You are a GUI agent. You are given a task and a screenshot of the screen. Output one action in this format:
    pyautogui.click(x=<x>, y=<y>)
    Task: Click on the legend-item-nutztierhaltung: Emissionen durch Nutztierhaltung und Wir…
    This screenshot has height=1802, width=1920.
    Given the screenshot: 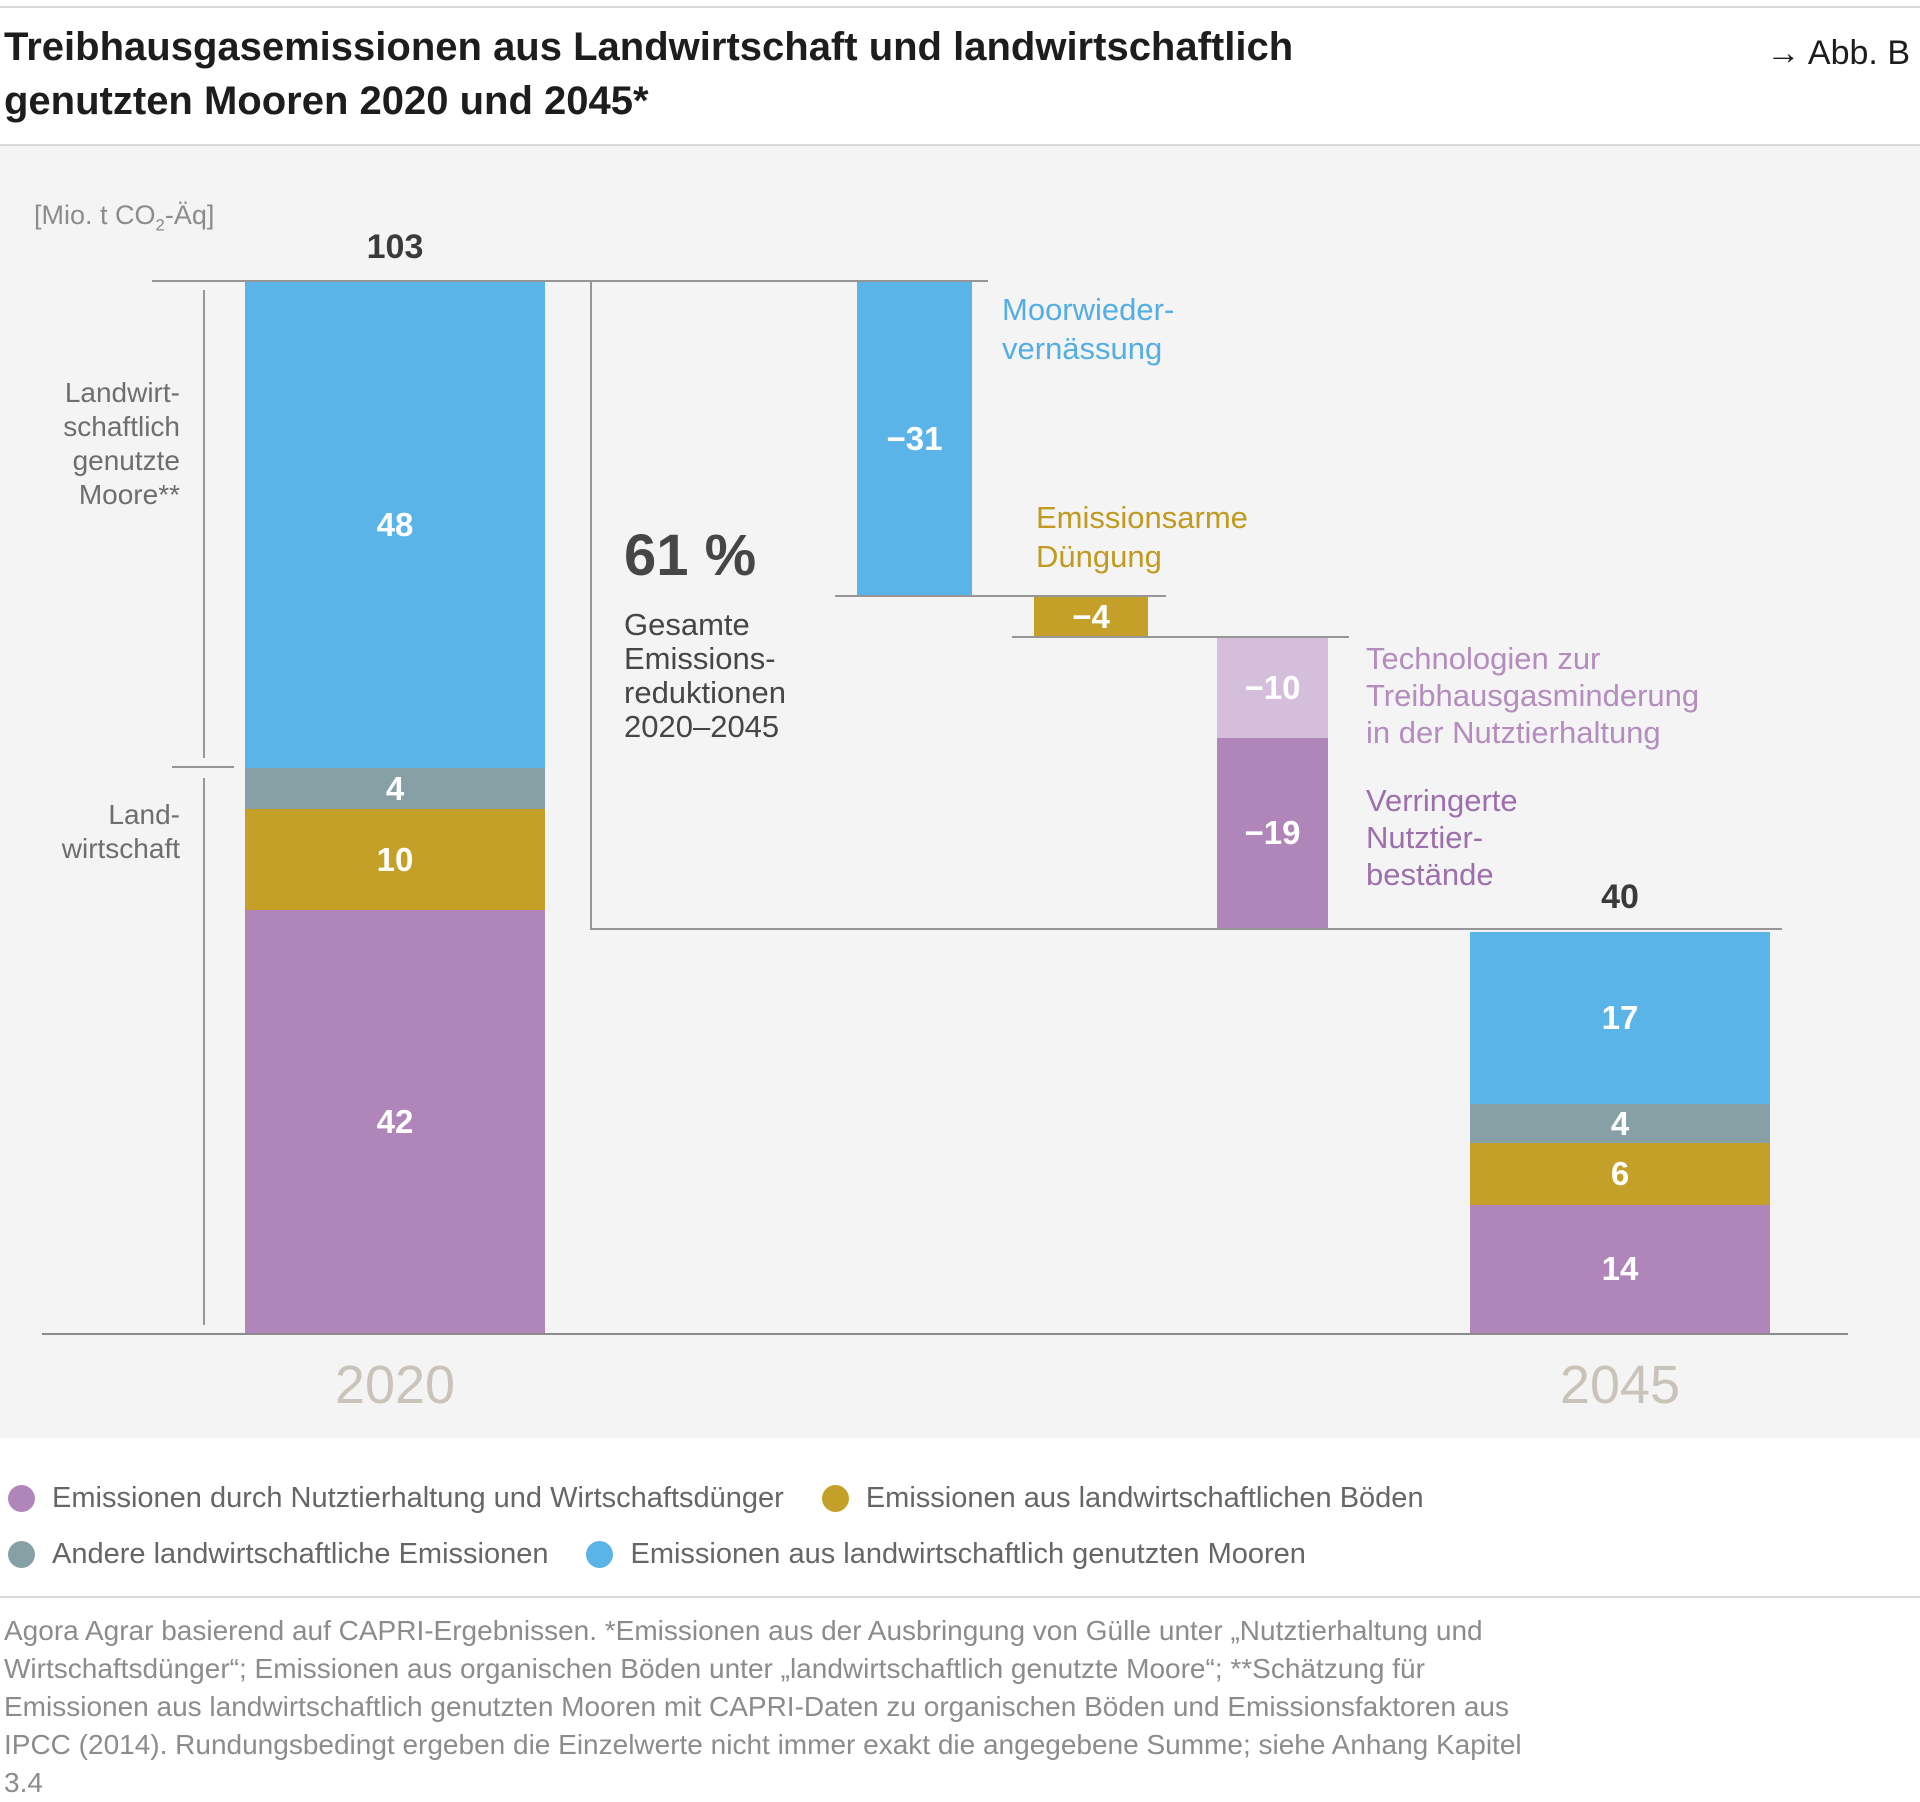 What is the action you would take?
    pyautogui.click(x=396, y=1498)
    